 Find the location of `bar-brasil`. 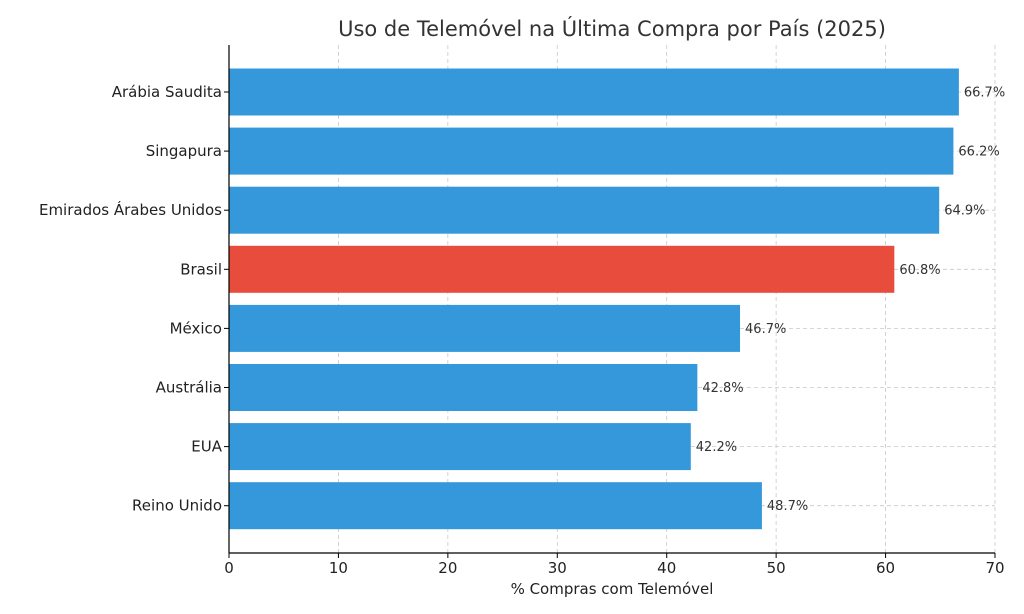

bar-brasil is located at coordinates (562, 269).